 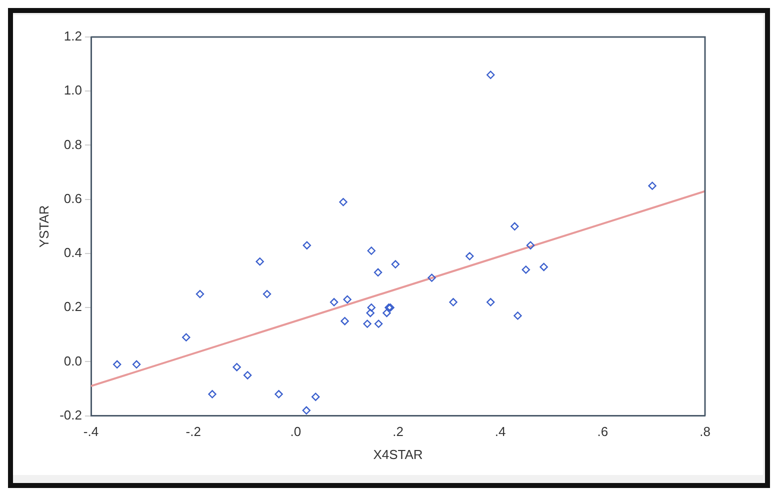 I want to click on y-tick-label: 0.2, so click(x=73, y=306).